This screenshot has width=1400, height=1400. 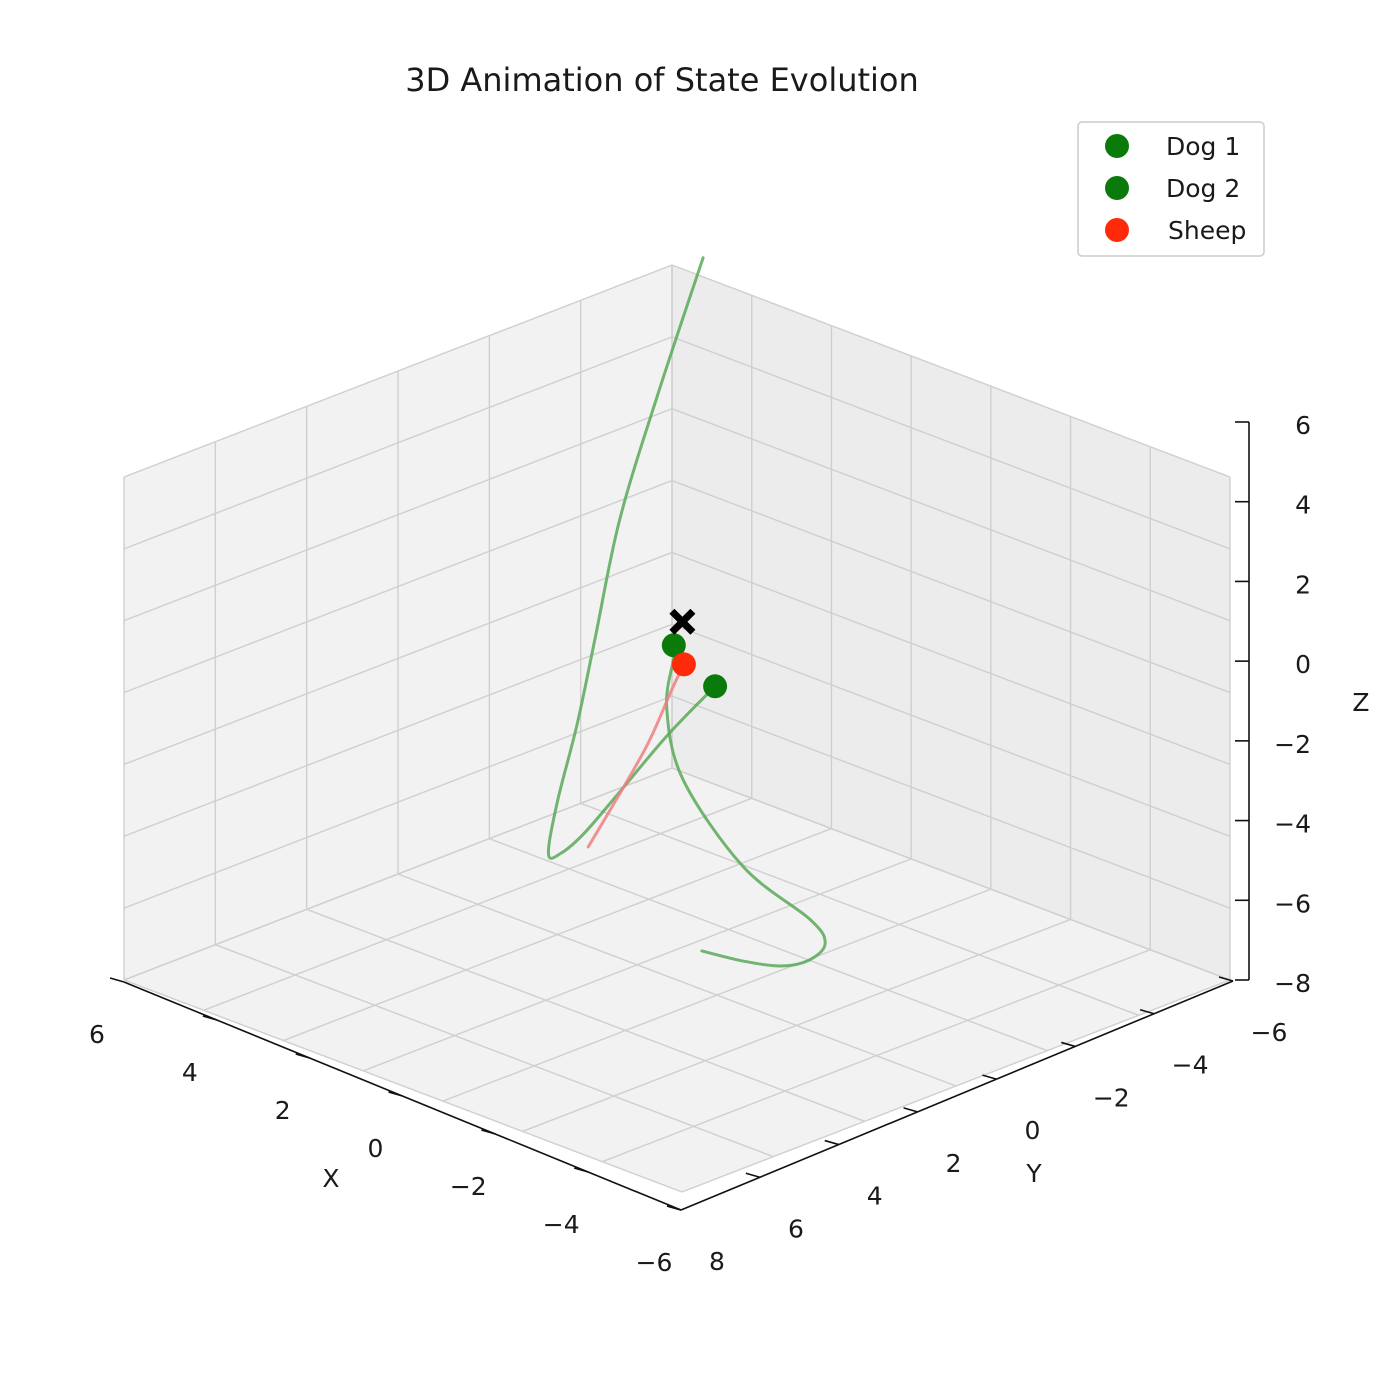 I want to click on x-tick-label: −6, so click(x=654, y=1262).